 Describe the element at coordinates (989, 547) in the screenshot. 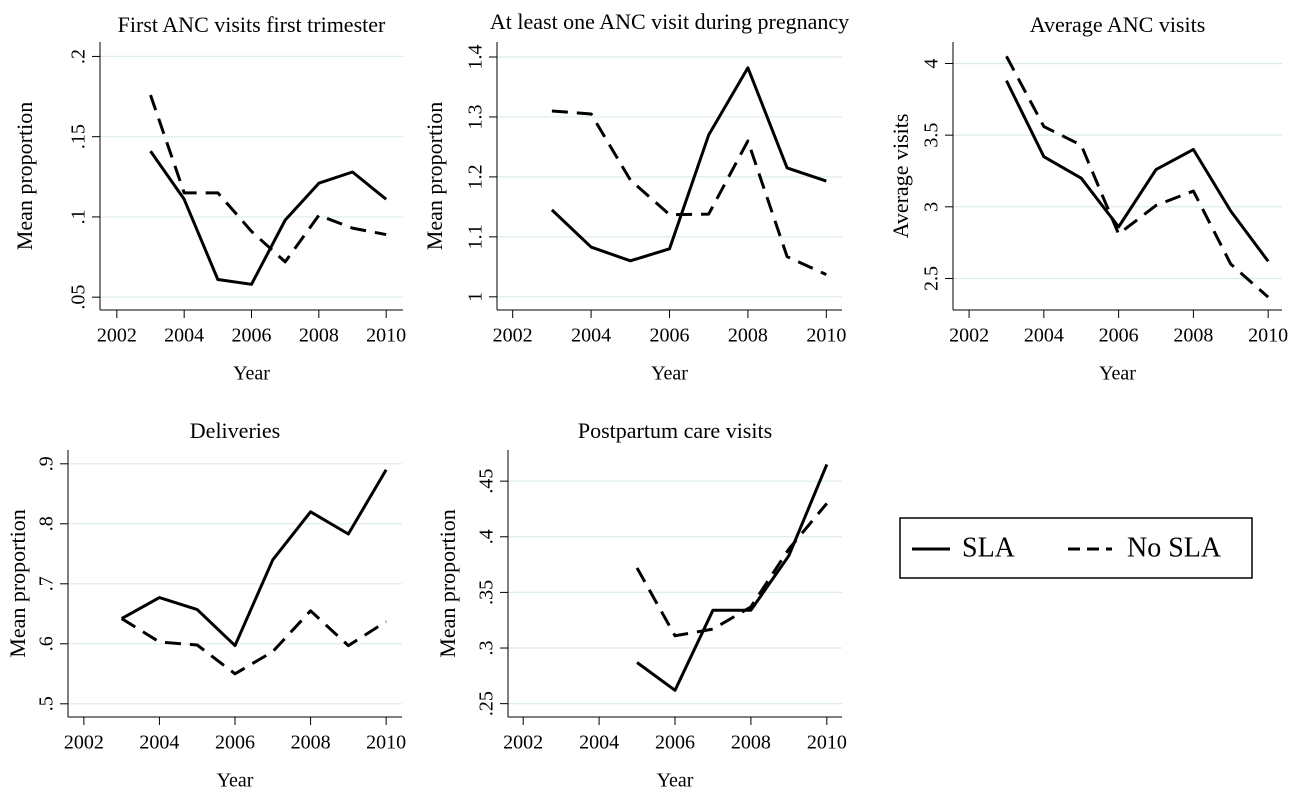

I see `legend-label: SLA` at that location.